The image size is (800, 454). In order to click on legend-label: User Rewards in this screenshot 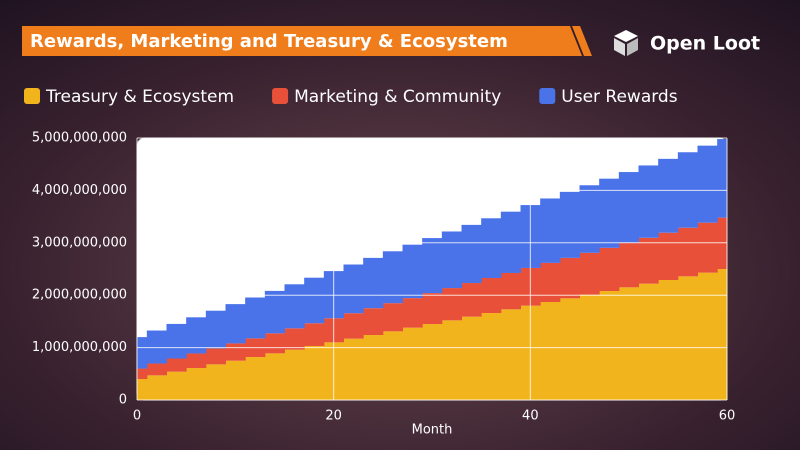, I will do `click(619, 97)`.